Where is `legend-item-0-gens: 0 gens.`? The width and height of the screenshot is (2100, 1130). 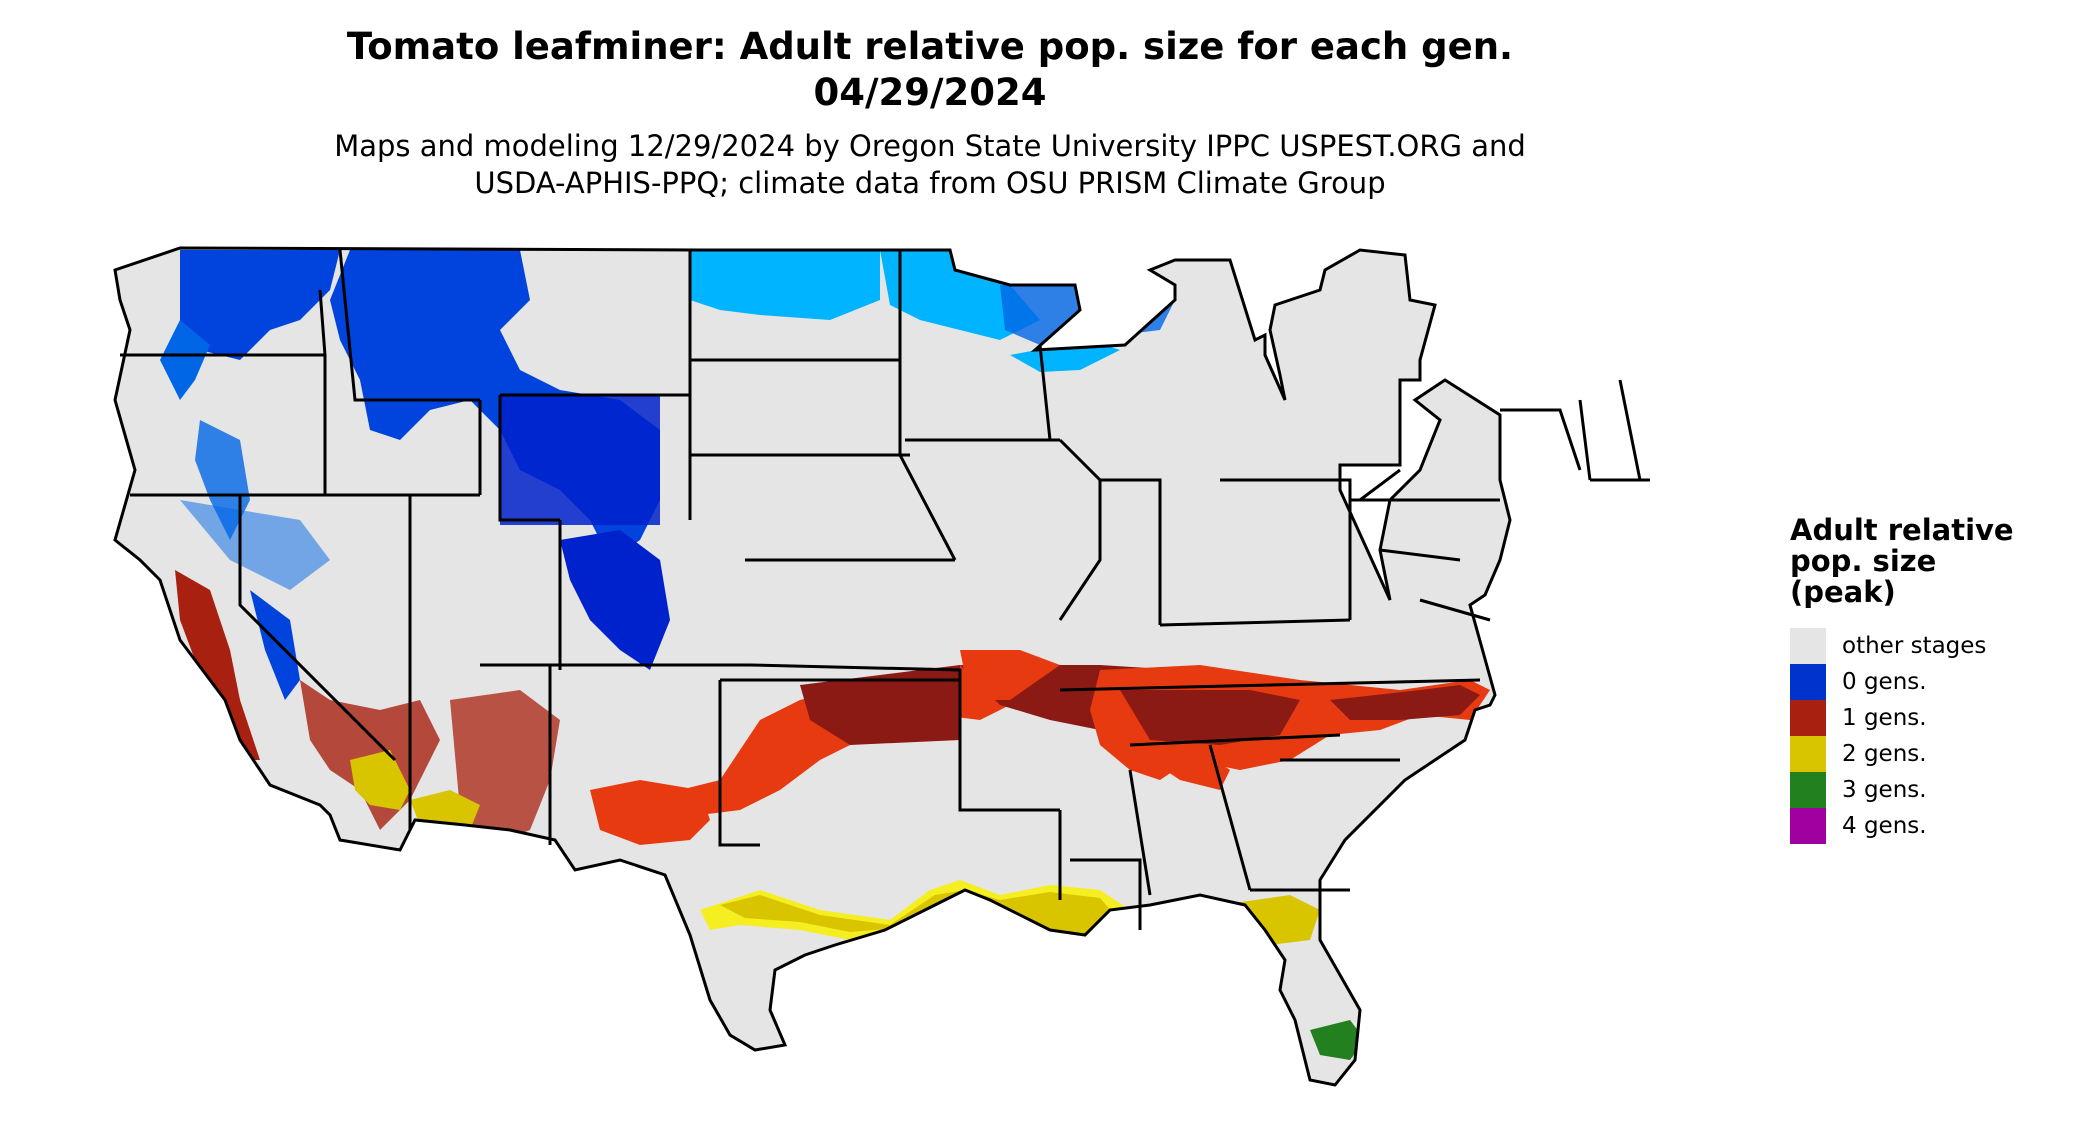
legend-item-0-gens: 0 gens. is located at coordinates (1902, 682).